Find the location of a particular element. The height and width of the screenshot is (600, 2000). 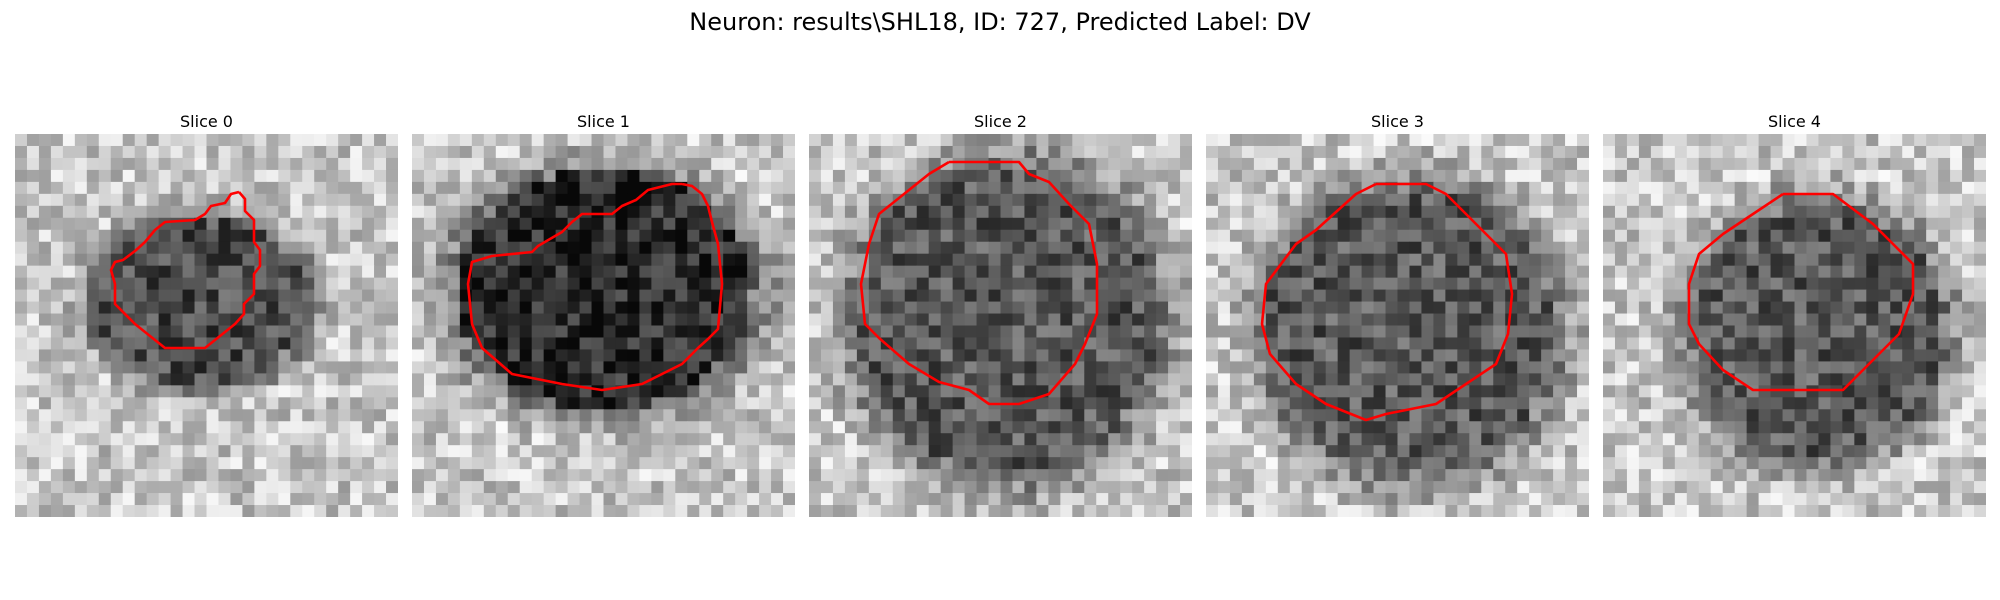

slice-panel-4: Slice 4 is located at coordinates (1794, 314).